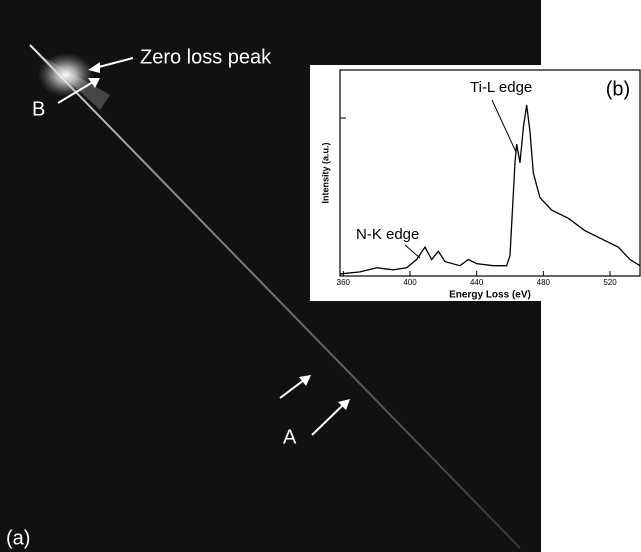  What do you see at coordinates (501, 87) in the screenshot?
I see `annotation: Ti-L edge` at bounding box center [501, 87].